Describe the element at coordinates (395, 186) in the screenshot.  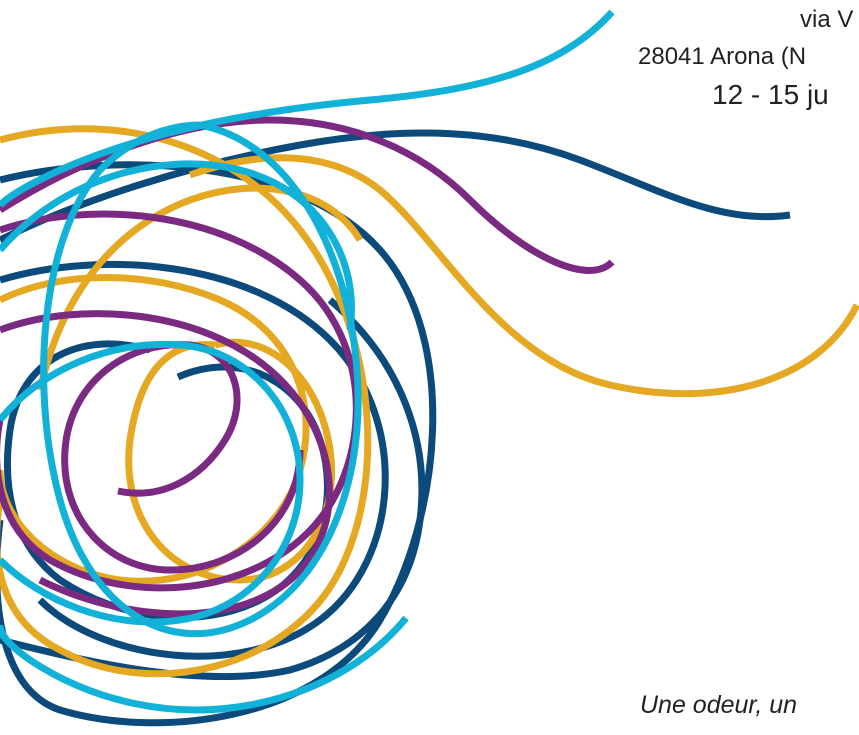
I see `navy-tail-stroke` at that location.